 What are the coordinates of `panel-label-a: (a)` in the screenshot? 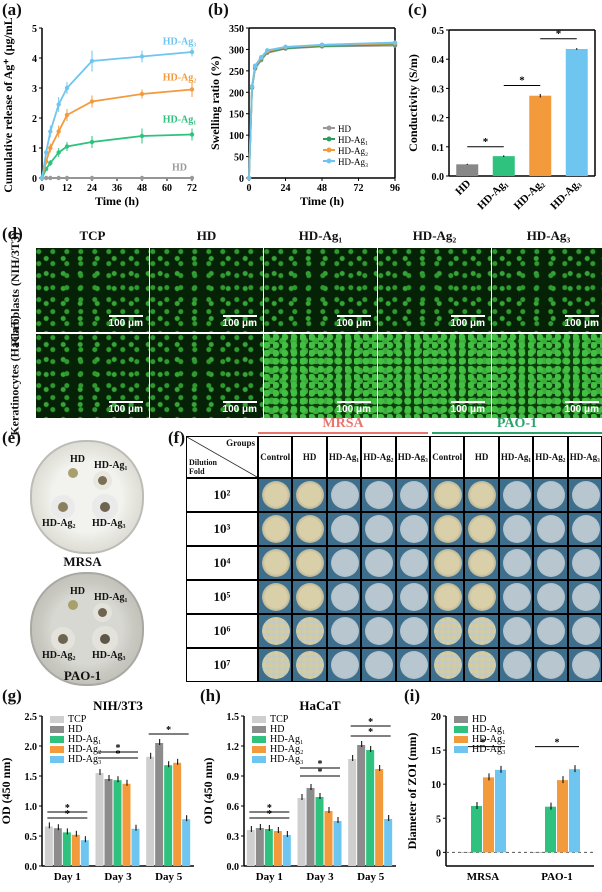 It's located at (12, 9).